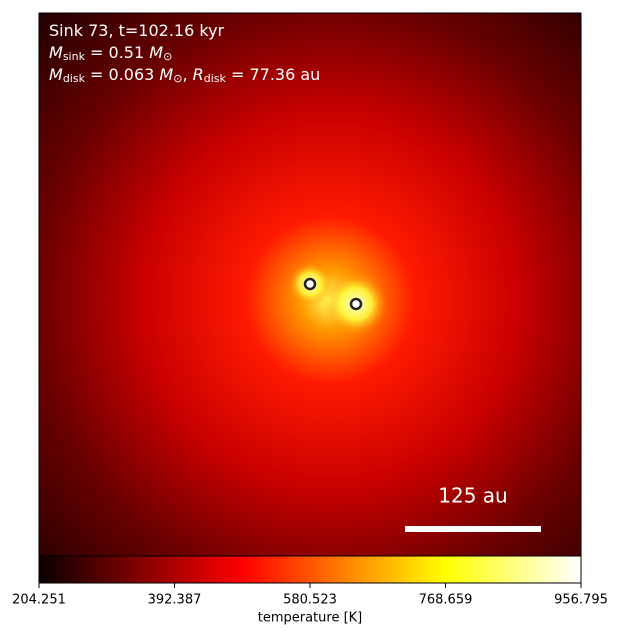  Describe the element at coordinates (446, 600) in the screenshot. I see `tick-label: 768.659` at that location.